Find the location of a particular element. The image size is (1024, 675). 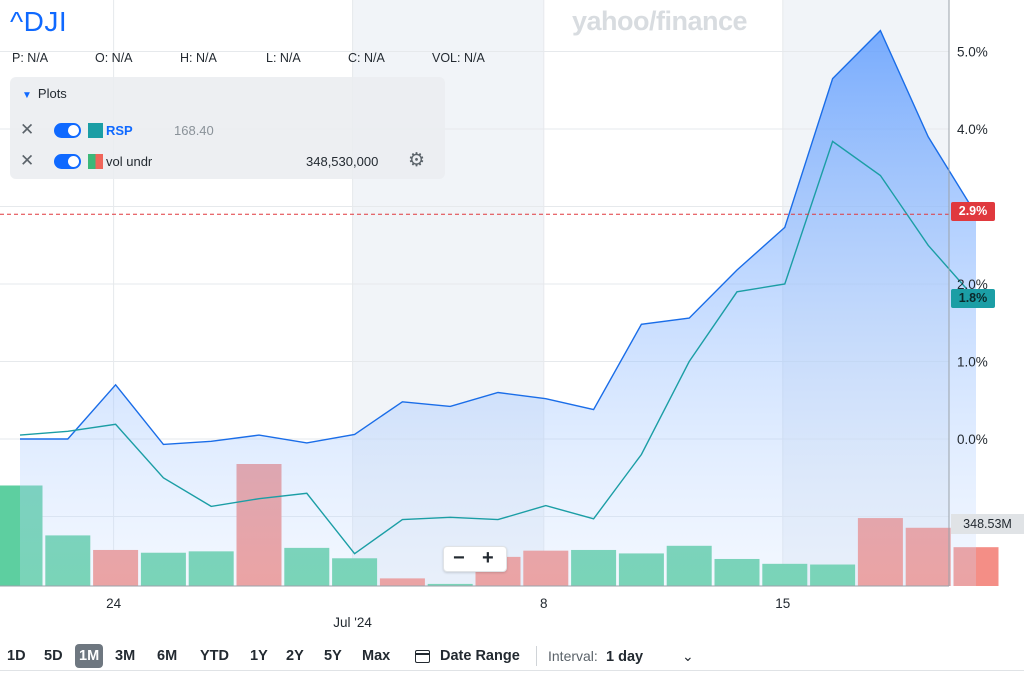

zoom-controls: − + is located at coordinates (475, 559).